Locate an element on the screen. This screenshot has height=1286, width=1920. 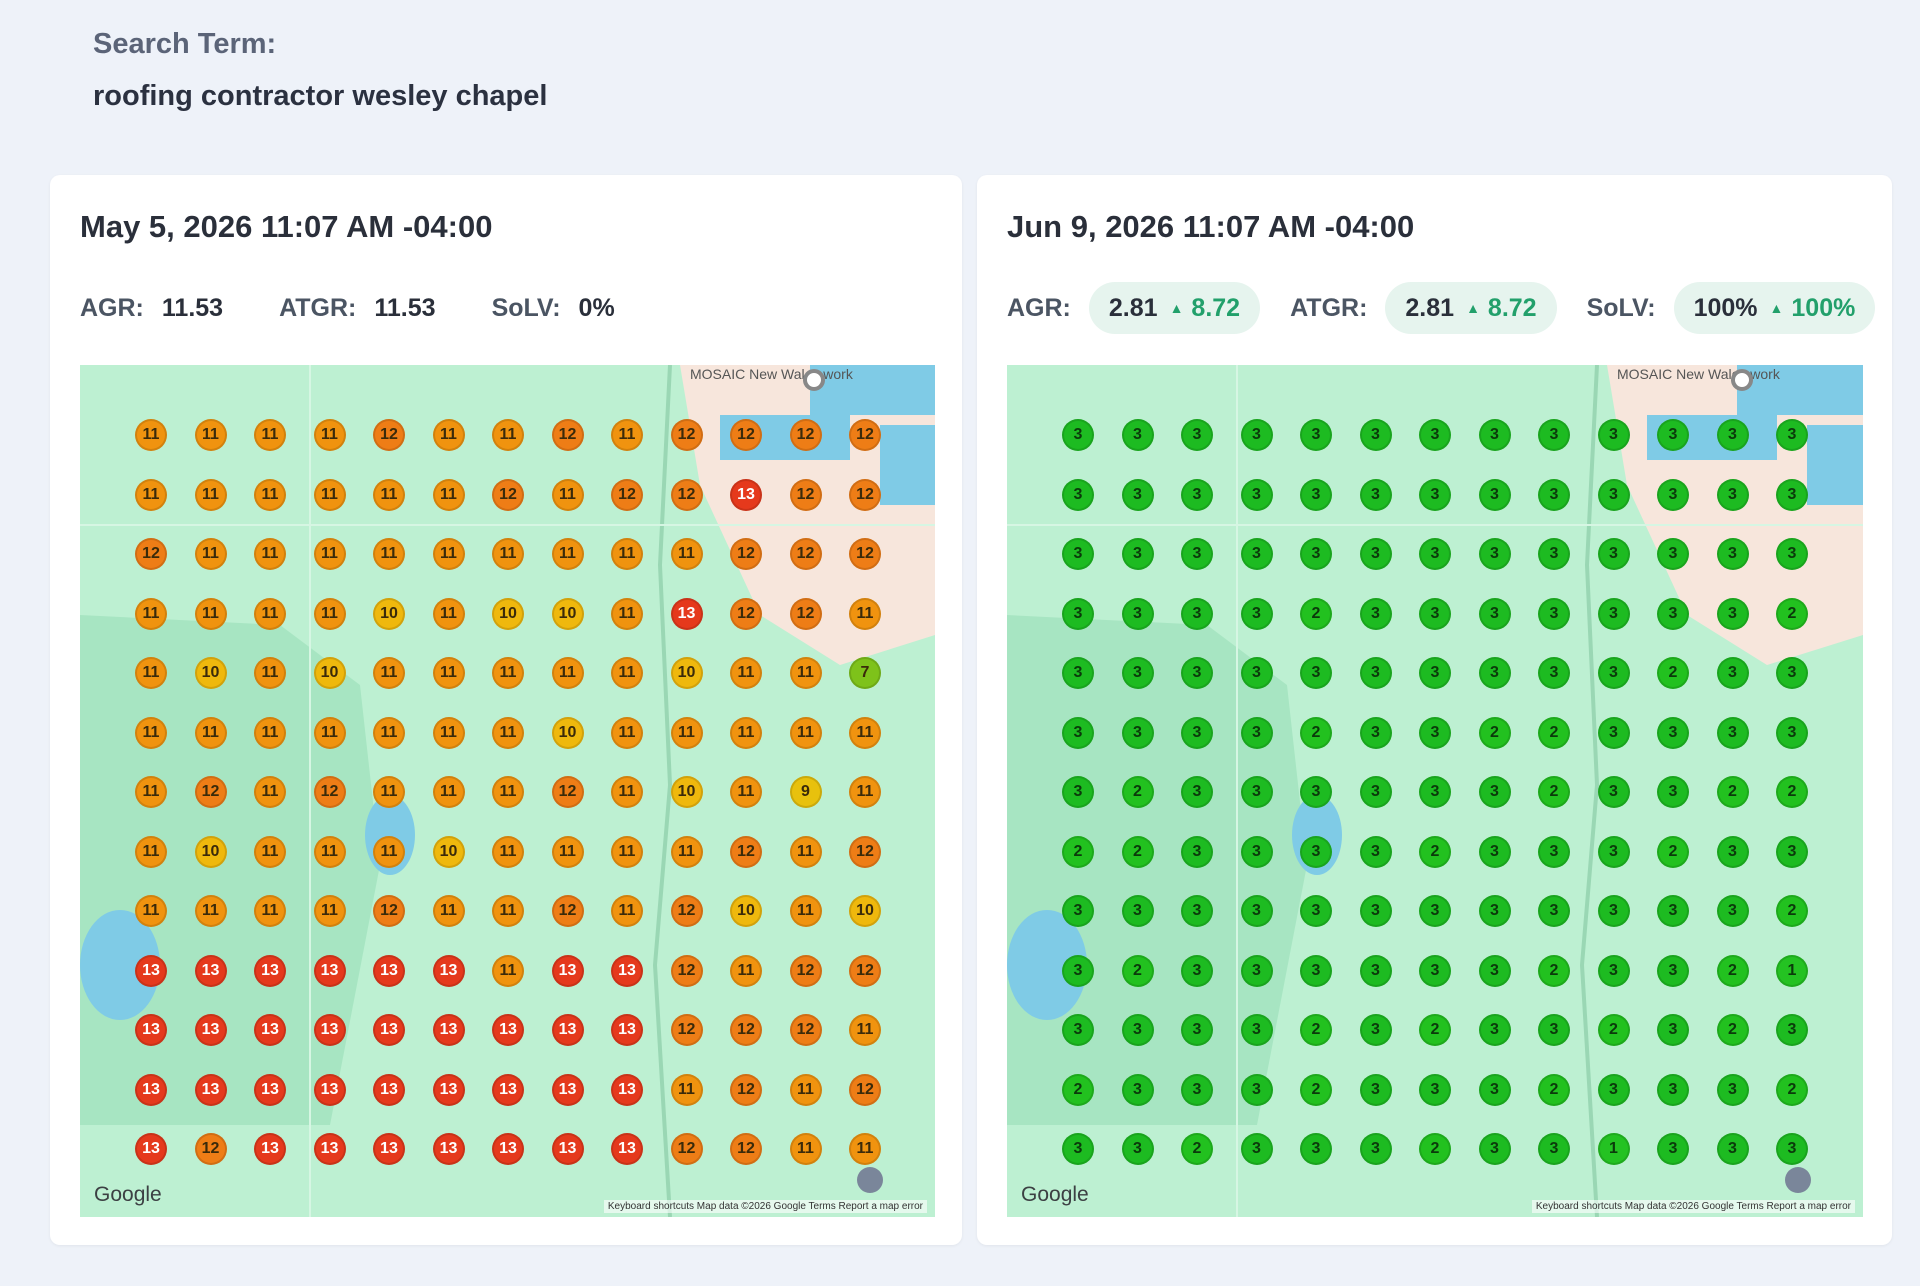
rank-pin: 7 is located at coordinates (865, 673).